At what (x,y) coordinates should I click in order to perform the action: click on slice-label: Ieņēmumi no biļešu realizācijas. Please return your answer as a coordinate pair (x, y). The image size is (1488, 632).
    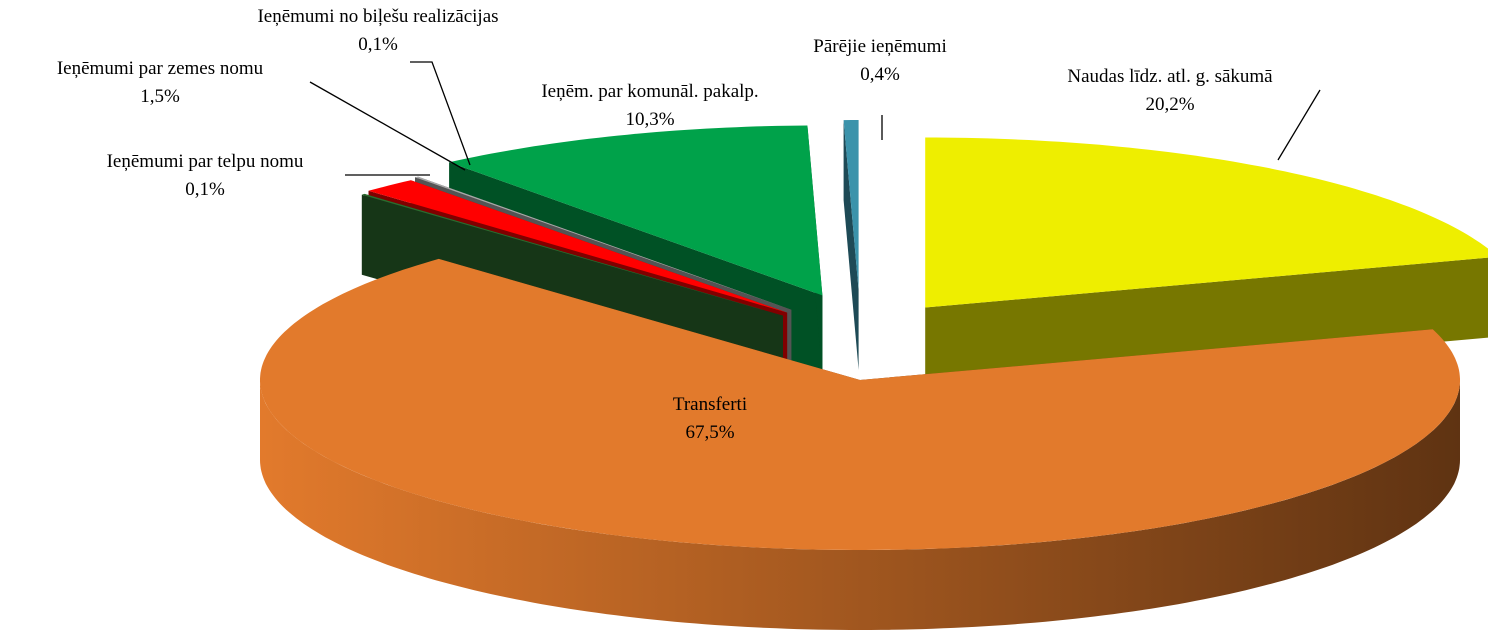
    Looking at the image, I should click on (377, 16).